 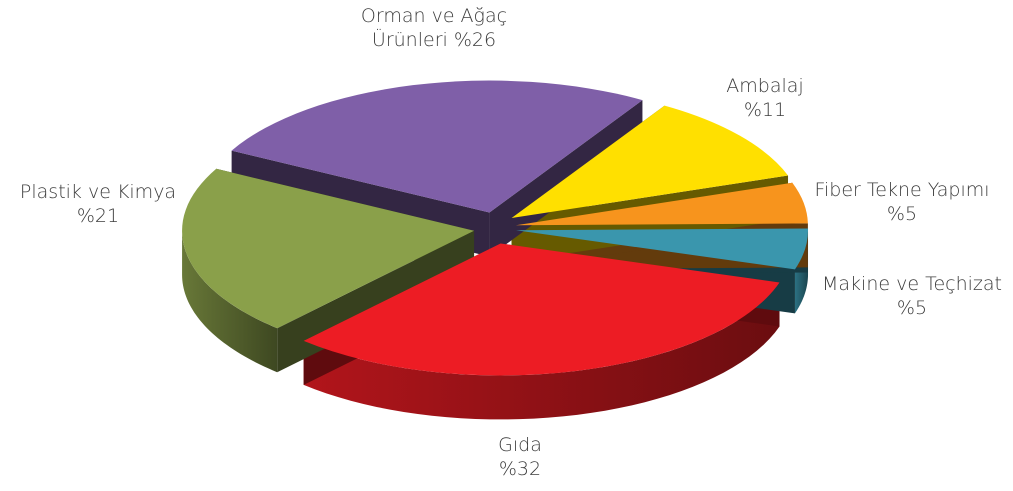 What do you see at coordinates (765, 86) in the screenshot?
I see `category-label: Ambalaj` at bounding box center [765, 86].